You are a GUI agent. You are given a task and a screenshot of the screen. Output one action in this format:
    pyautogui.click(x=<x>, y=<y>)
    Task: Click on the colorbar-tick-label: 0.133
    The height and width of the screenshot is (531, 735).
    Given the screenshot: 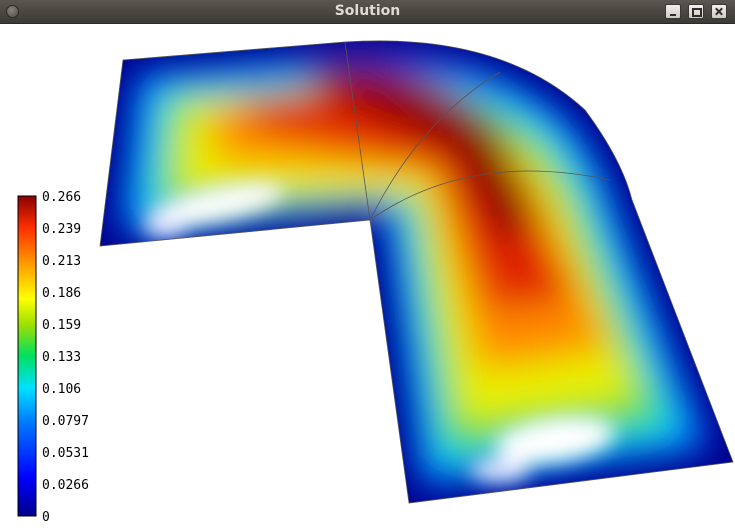 What is the action you would take?
    pyautogui.click(x=61, y=357)
    